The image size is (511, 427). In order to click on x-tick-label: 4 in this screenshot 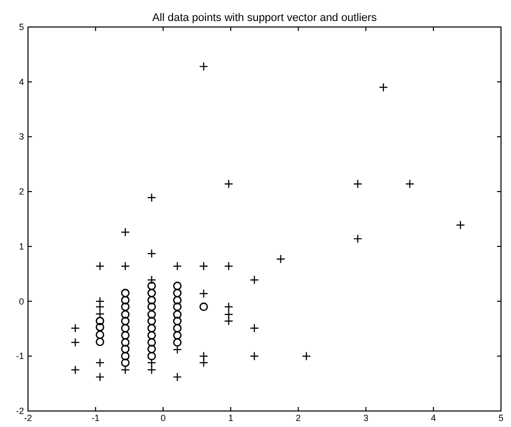, I will do `click(433, 418)`.